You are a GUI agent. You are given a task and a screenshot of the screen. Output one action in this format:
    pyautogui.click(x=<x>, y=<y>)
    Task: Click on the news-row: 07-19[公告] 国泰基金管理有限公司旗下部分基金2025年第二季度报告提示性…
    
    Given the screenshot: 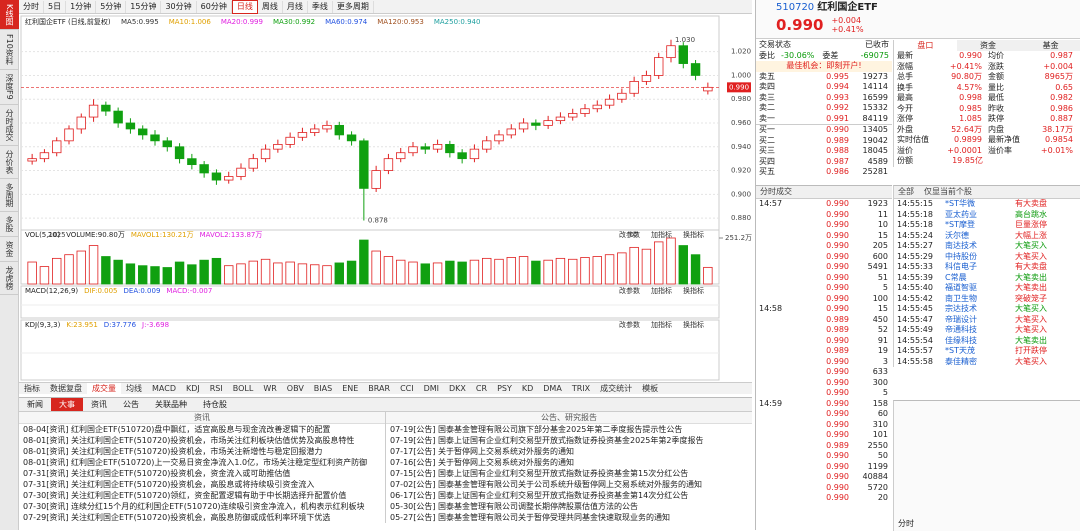 What is the action you would take?
    pyautogui.click(x=571, y=429)
    